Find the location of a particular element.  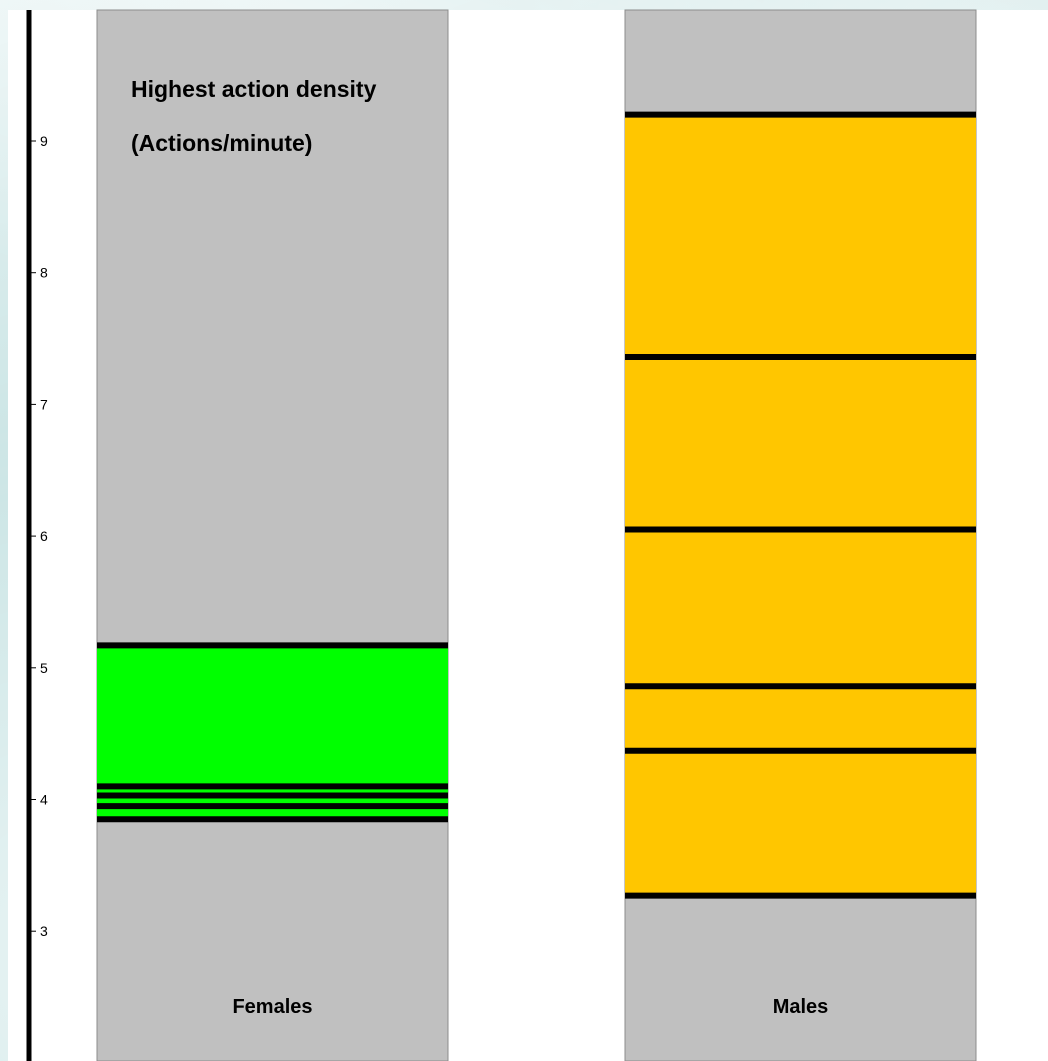

category-label: Males is located at coordinates (801, 1007).